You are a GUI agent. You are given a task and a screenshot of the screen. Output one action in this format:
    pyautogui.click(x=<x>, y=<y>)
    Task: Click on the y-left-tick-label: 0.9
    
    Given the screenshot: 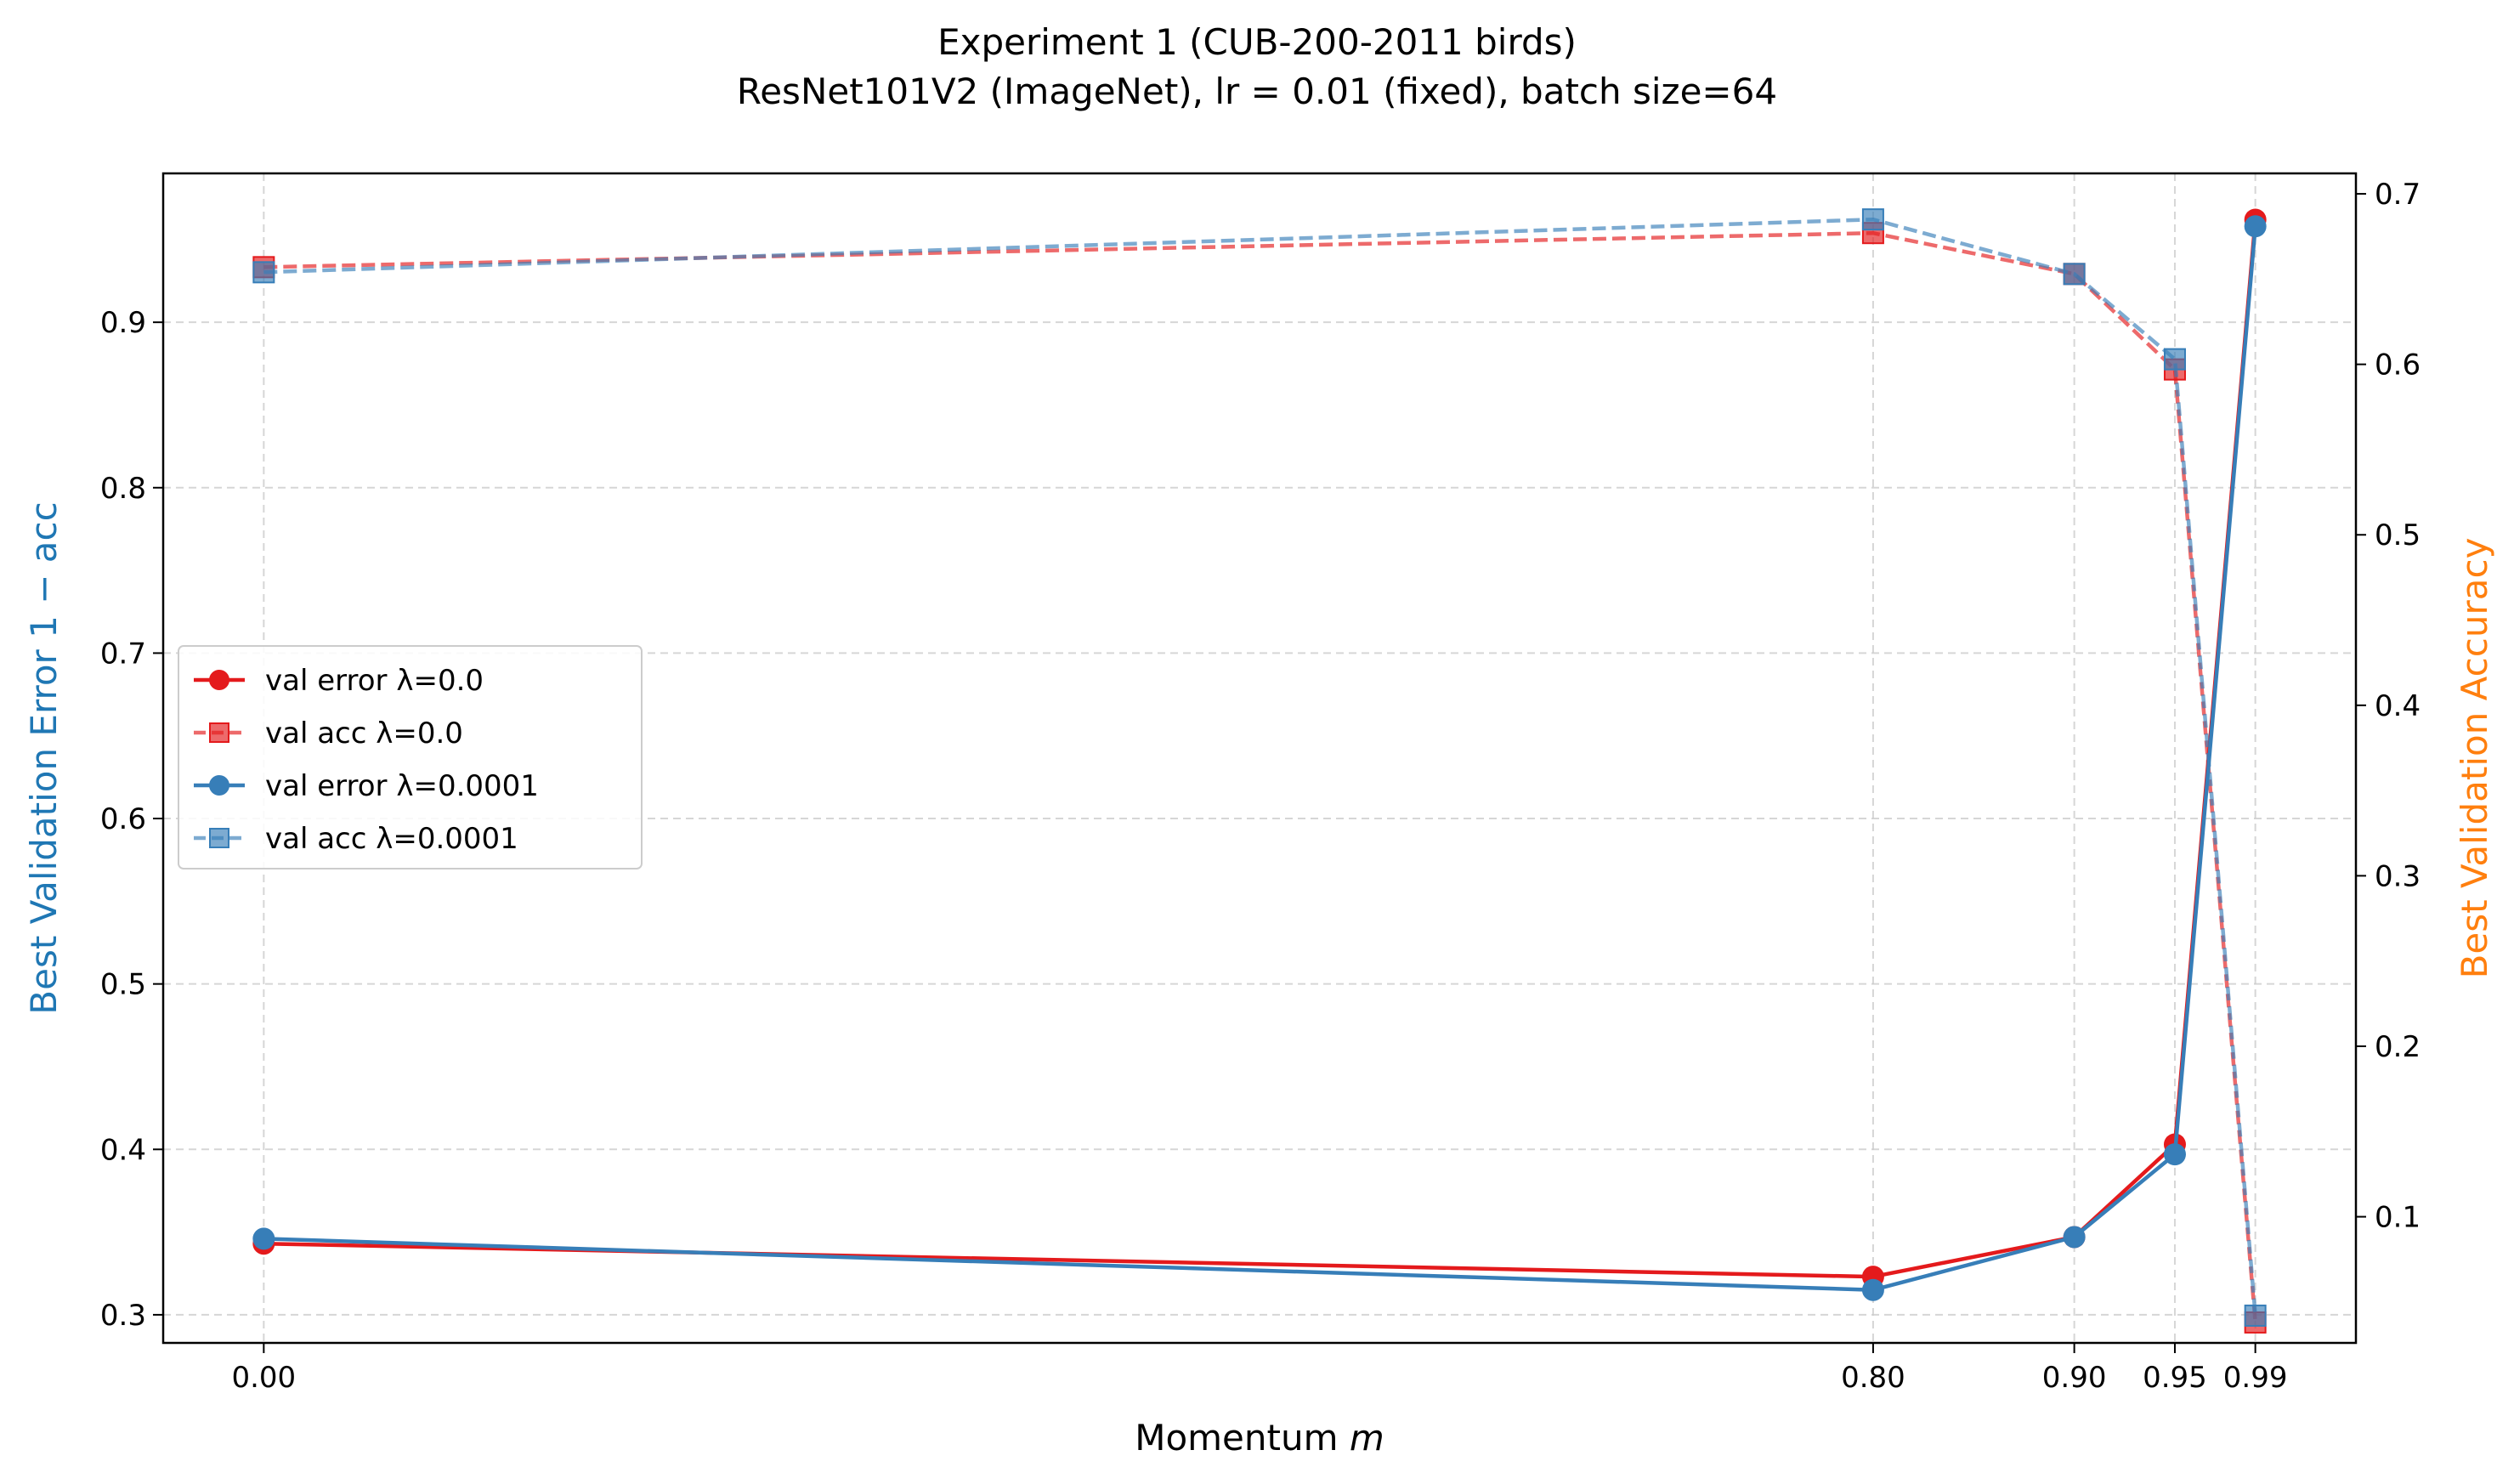 What is the action you would take?
    pyautogui.click(x=123, y=323)
    